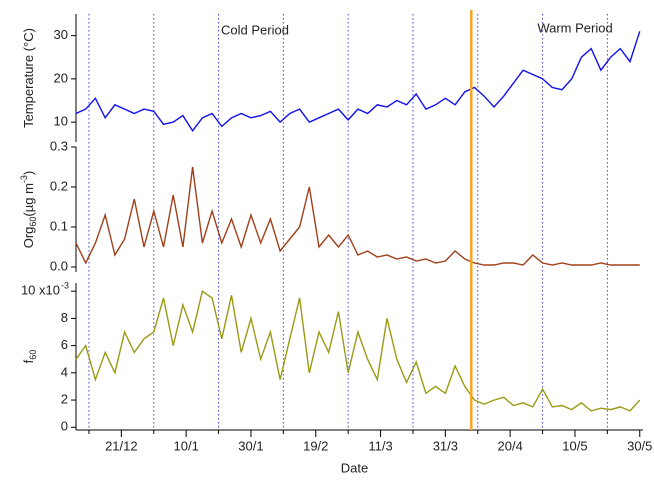 This screenshot has height=482, width=654. Describe the element at coordinates (255, 29) in the screenshot. I see `annotation: Cold Period` at that location.